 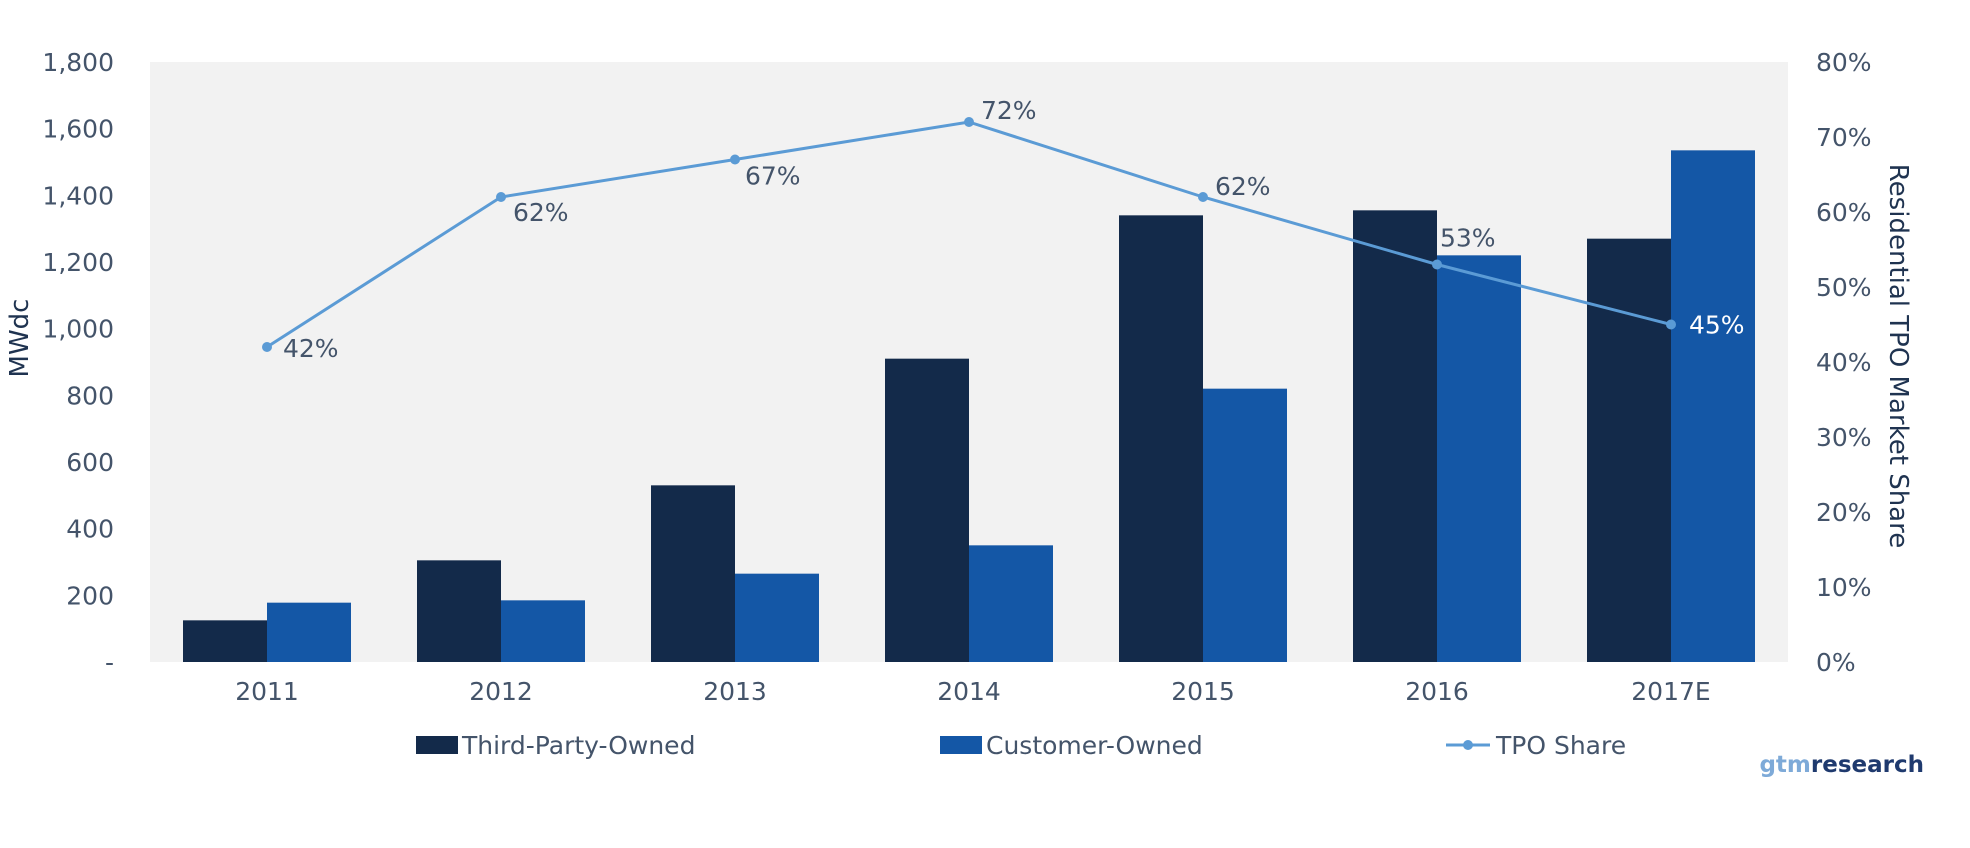 I want to click on legend-label-customer-owned: Customer-Owned, so click(x=1094, y=745).